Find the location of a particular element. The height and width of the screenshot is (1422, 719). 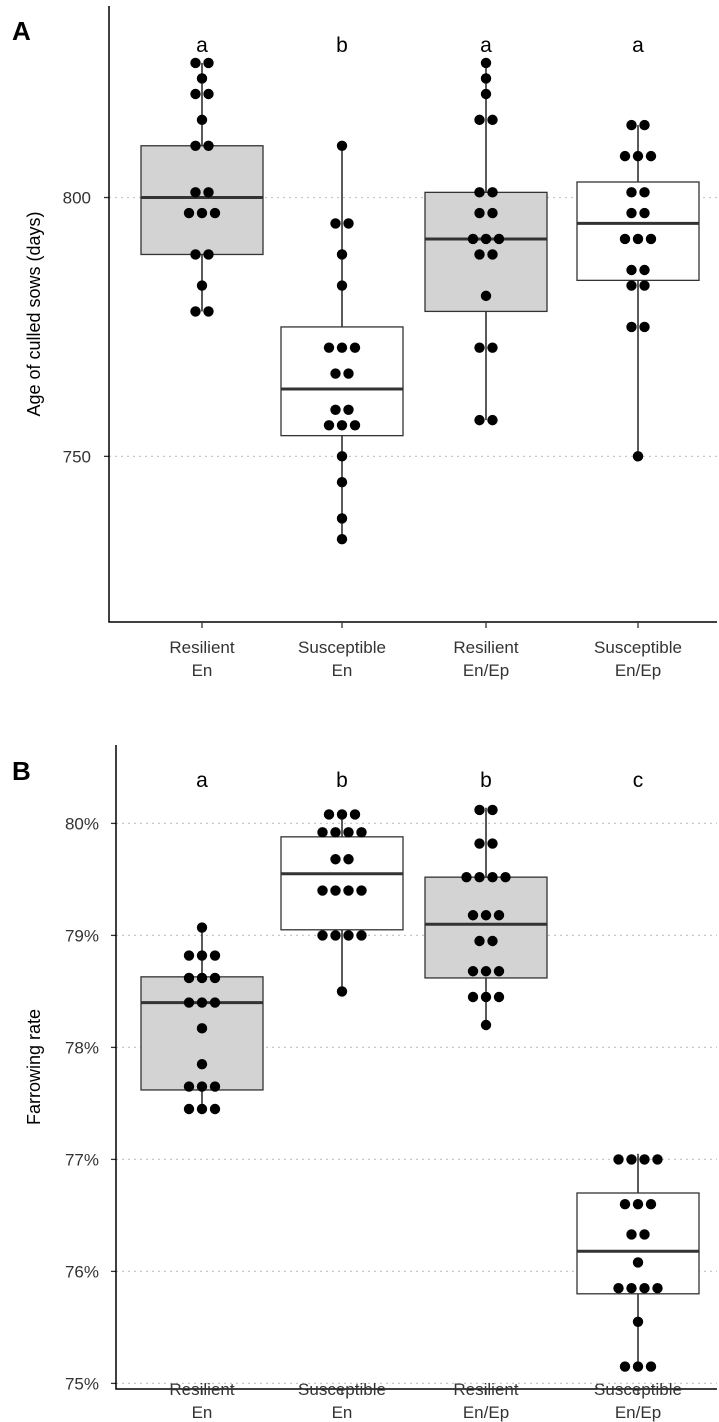

x-tick-label: Susceptible is located at coordinates (342, 647).